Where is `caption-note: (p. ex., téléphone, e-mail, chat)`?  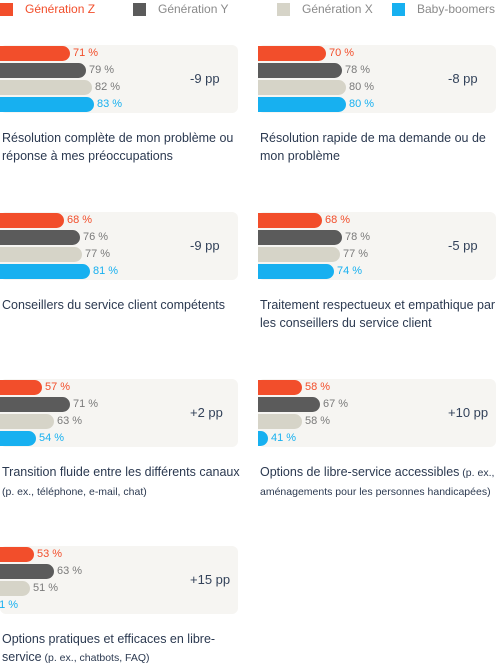
caption-note: (p. ex., téléphone, e-mail, chat) is located at coordinates (74, 492).